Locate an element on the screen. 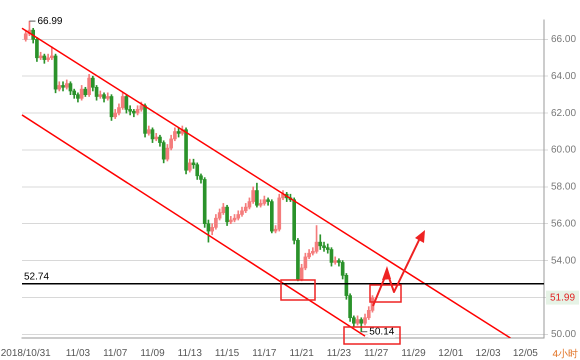 The image size is (580, 360). ref-line-label: 52.74 is located at coordinates (37, 277).